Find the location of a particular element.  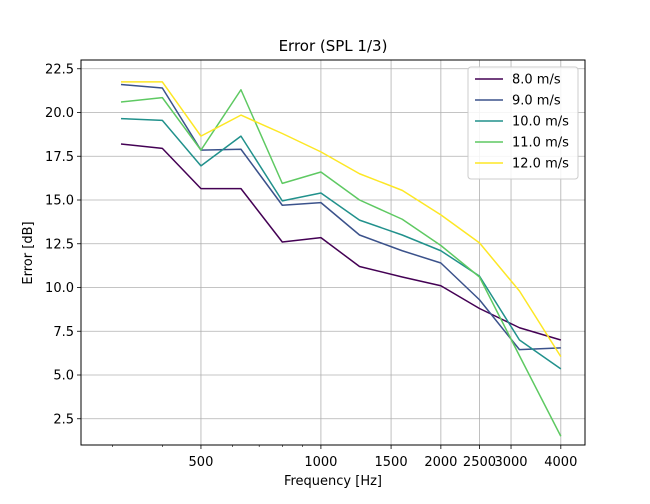

legend-label: 8.0 m/s is located at coordinates (536, 80).